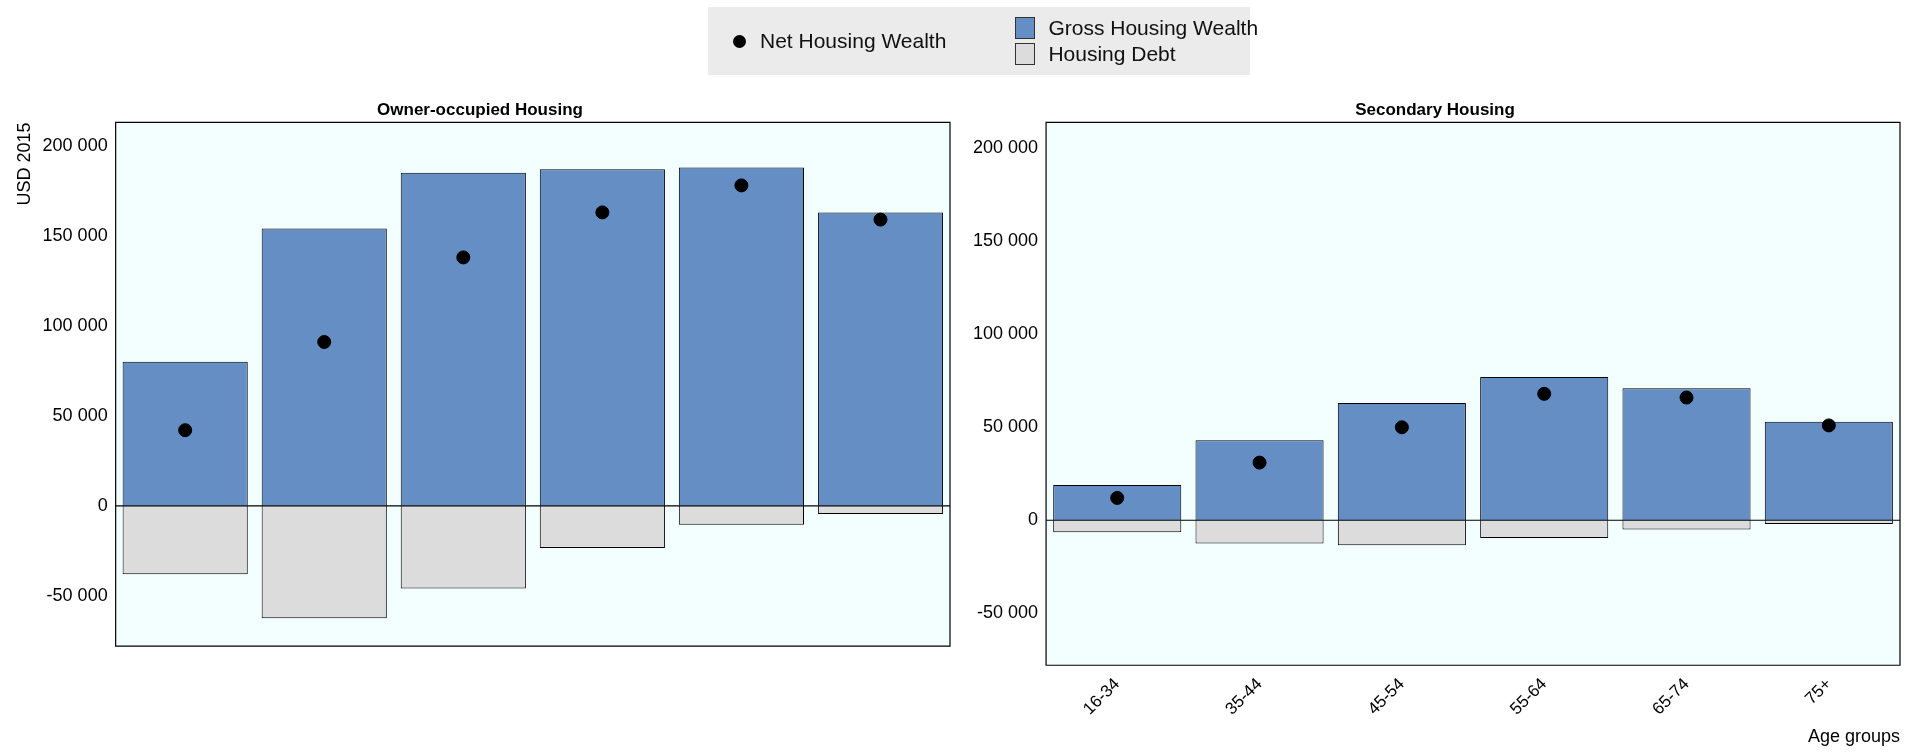 Image resolution: width=1910 pixels, height=752 pixels. Describe the element at coordinates (480, 109) in the screenshot. I see `chart-title: Owner-occupied Housing` at that location.